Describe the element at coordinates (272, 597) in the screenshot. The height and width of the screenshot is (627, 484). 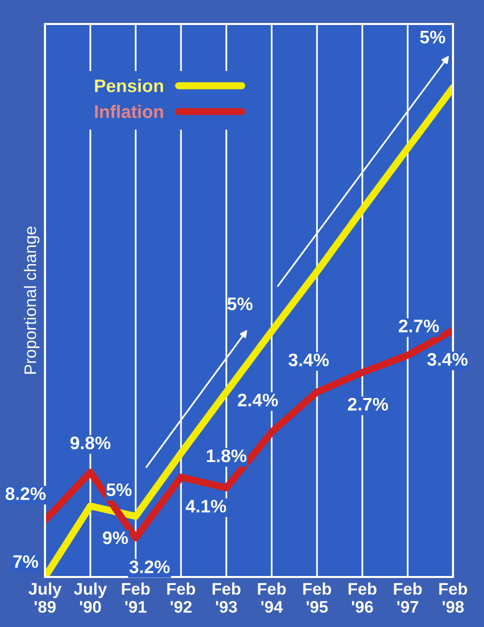
I see `x-tick-label: Feb '94` at that location.